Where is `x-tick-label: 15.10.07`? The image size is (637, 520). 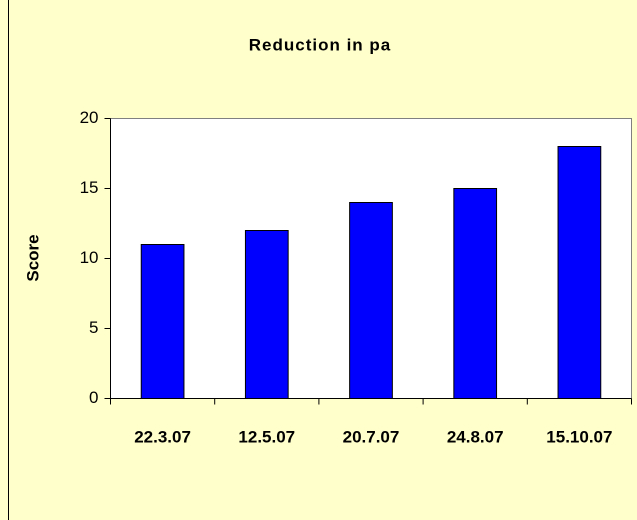 x-tick-label: 15.10.07 is located at coordinates (579, 436).